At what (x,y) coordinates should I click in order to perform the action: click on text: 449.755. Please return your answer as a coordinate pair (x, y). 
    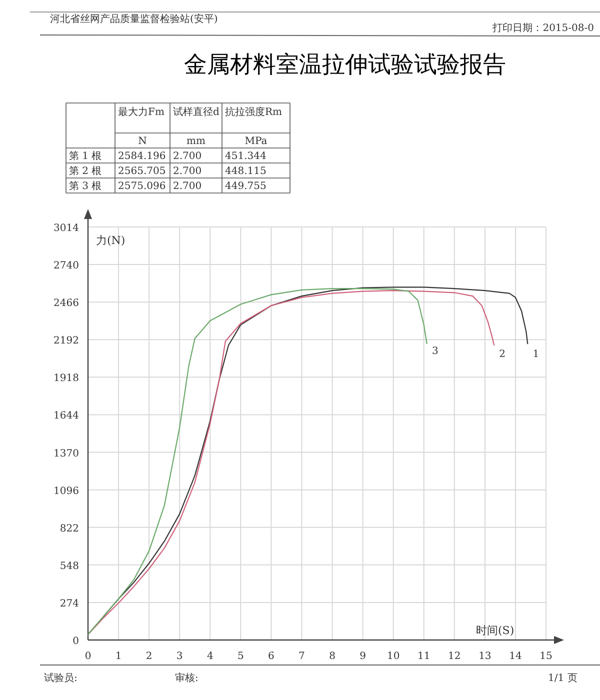
    Looking at the image, I should click on (245, 186).